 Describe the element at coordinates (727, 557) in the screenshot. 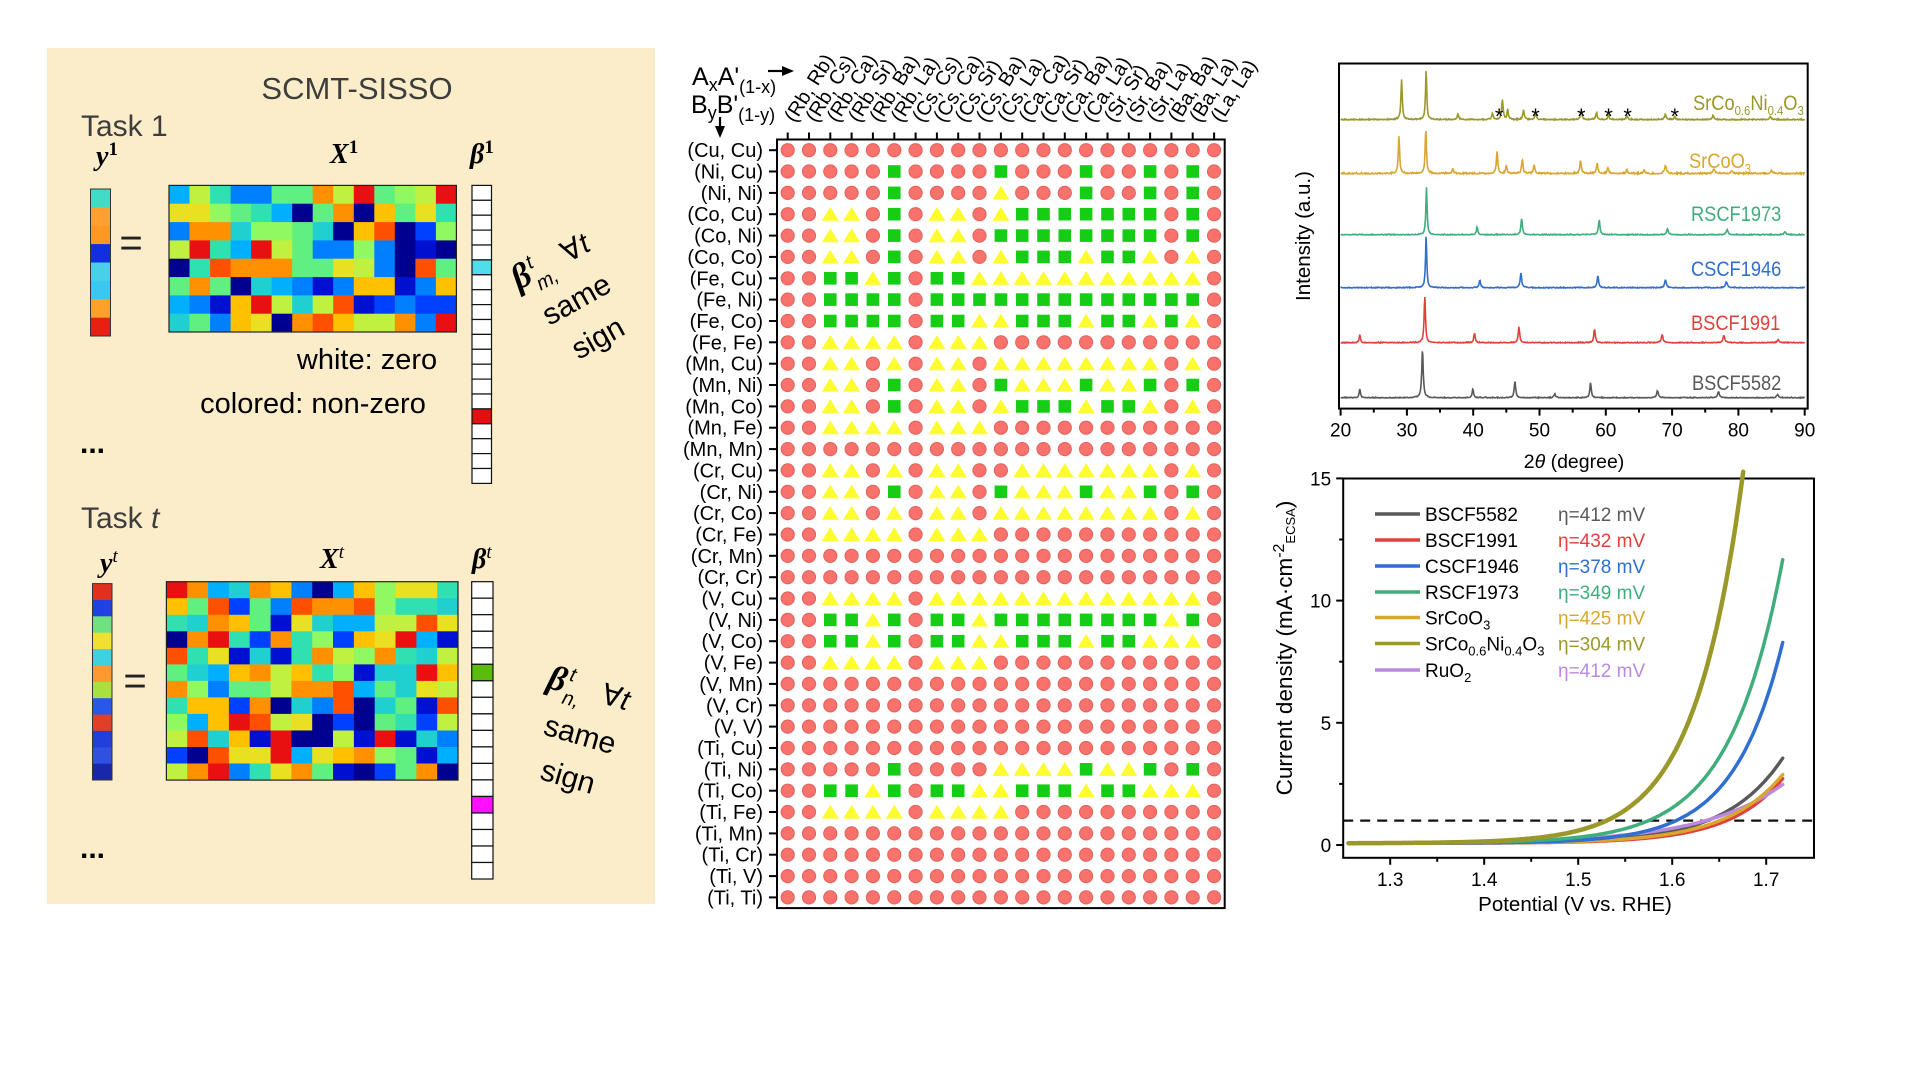

I see `svg-text: (Cr, Mn)` at that location.